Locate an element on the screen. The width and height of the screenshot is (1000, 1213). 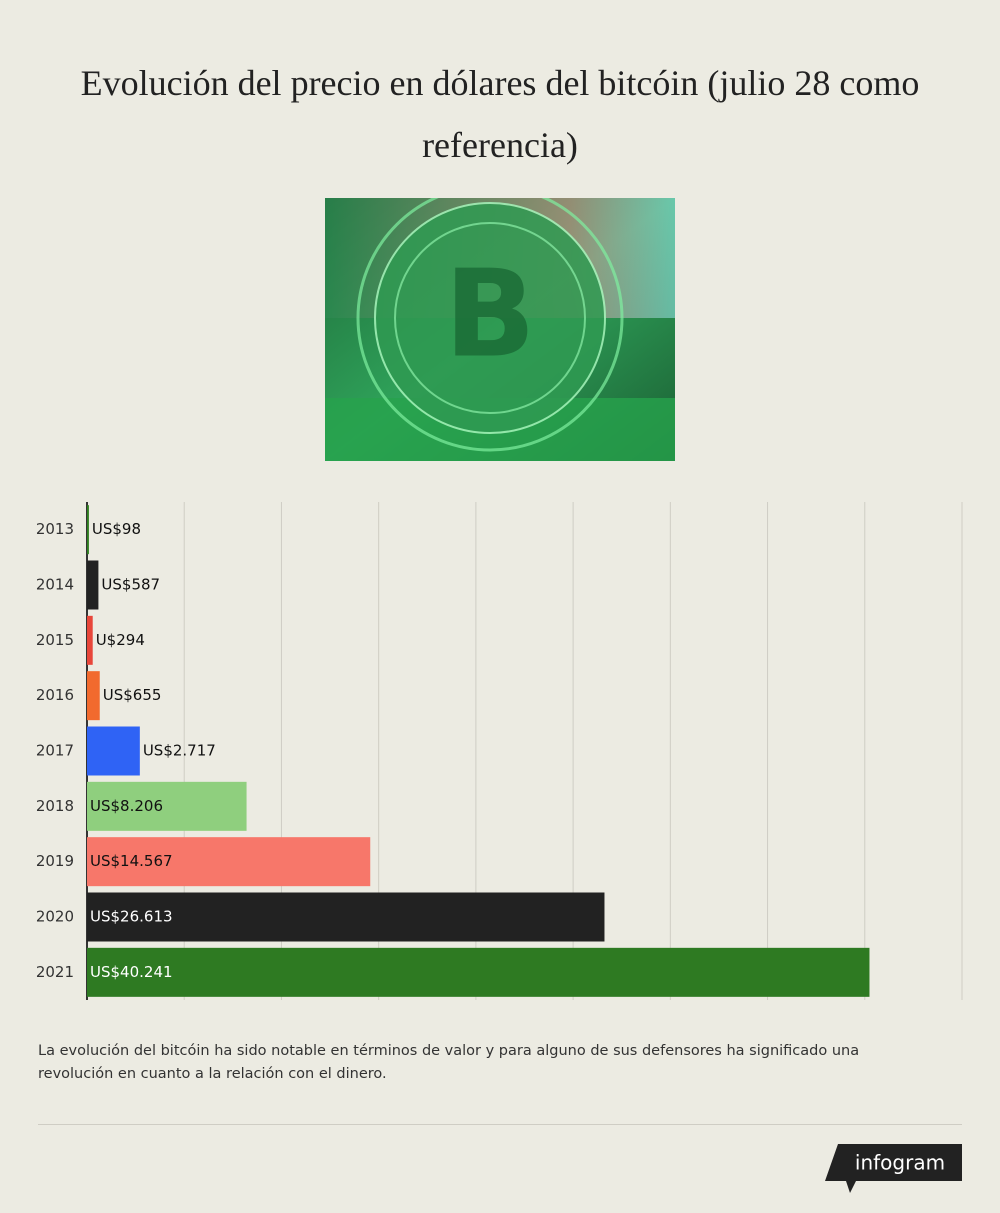
y-tick-label: 2014 is located at coordinates (55, 585).